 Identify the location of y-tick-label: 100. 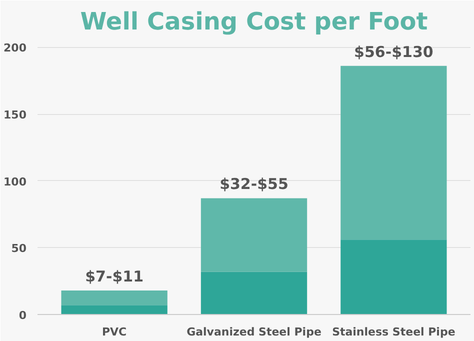
(15, 181).